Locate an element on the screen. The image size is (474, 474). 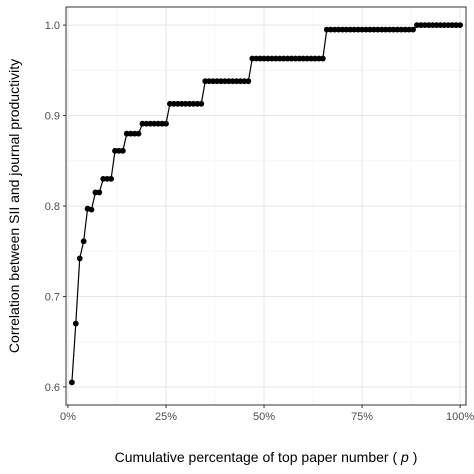
x-axis-ticks: 0% 25% 50% 75% 100% is located at coordinates (267, 414).